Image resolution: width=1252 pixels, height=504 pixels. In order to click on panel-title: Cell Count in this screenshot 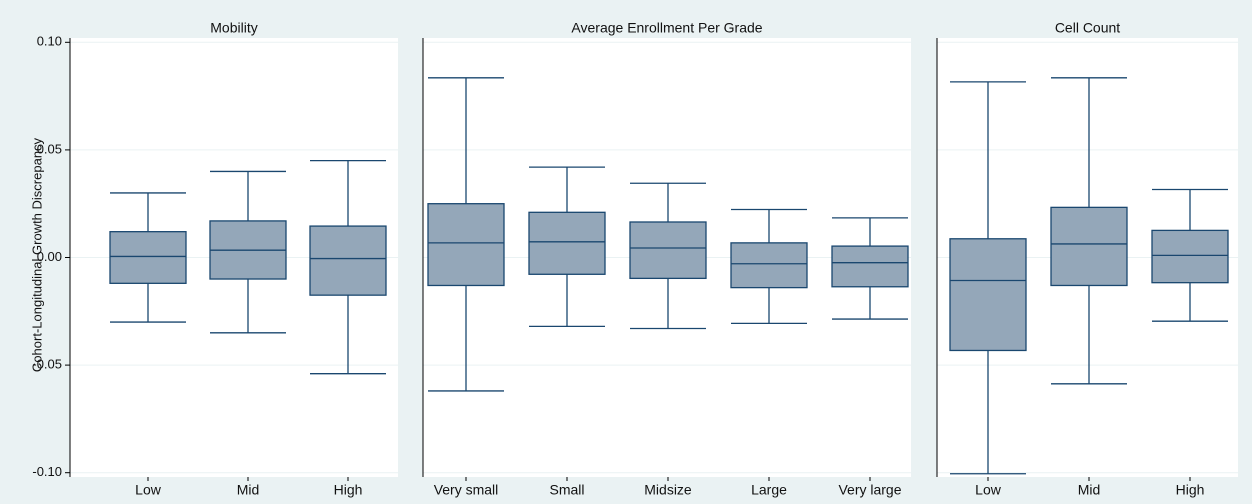, I will do `click(1087, 28)`.